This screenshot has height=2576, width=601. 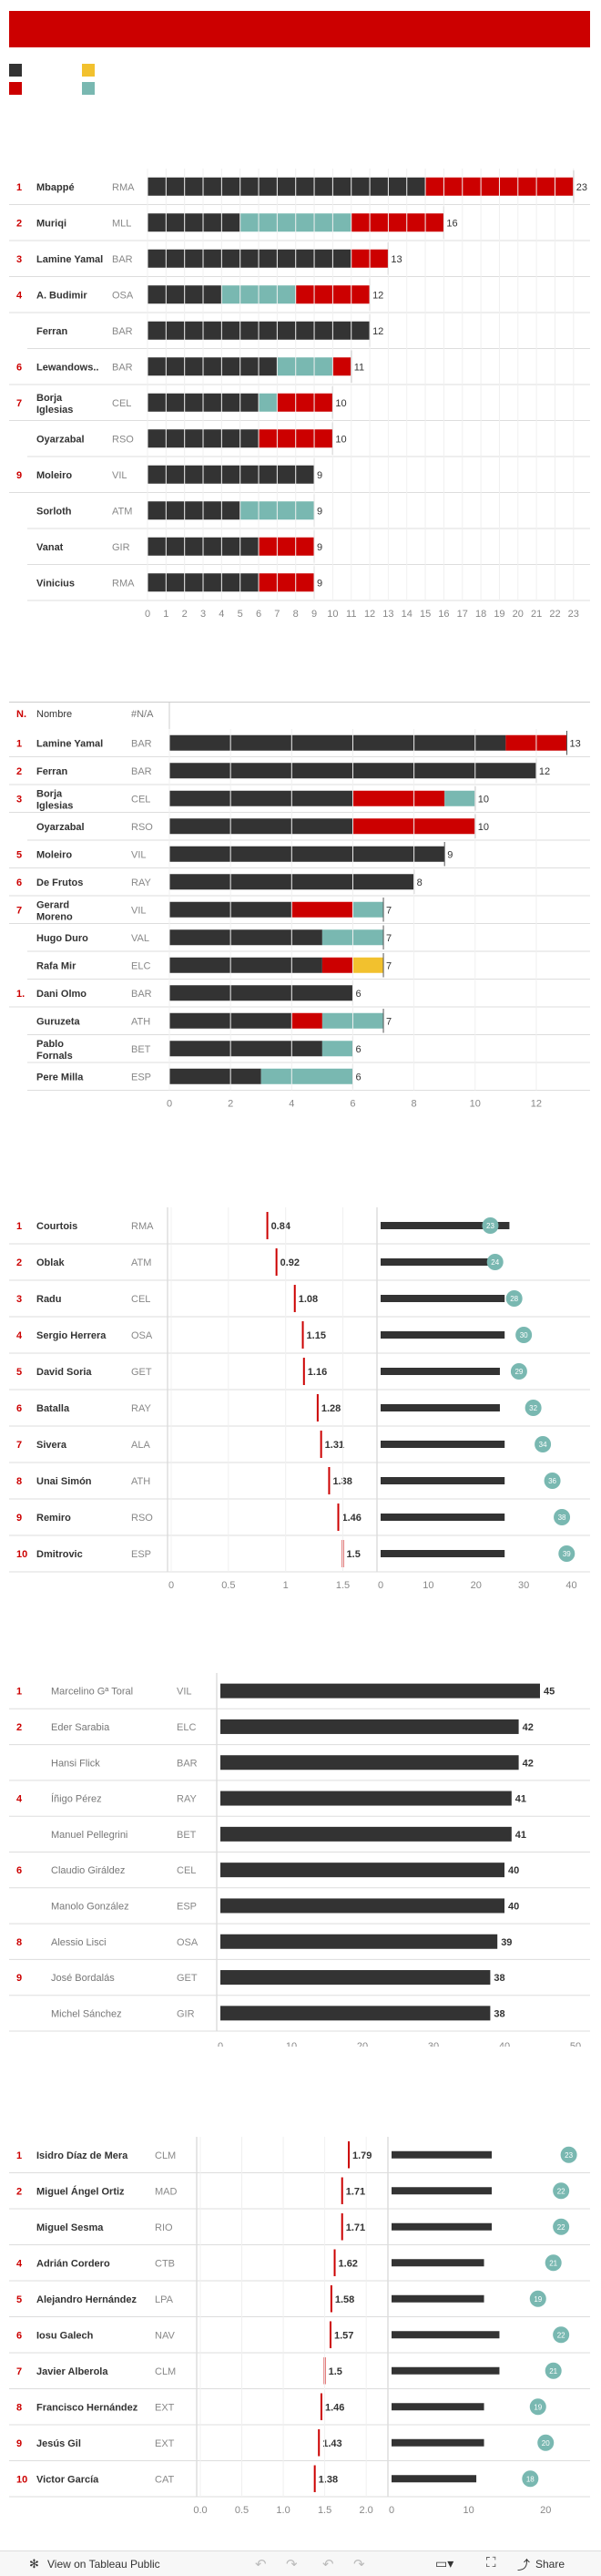 What do you see at coordinates (73, 2264) in the screenshot?
I see `row-name: Adrián Cordero` at bounding box center [73, 2264].